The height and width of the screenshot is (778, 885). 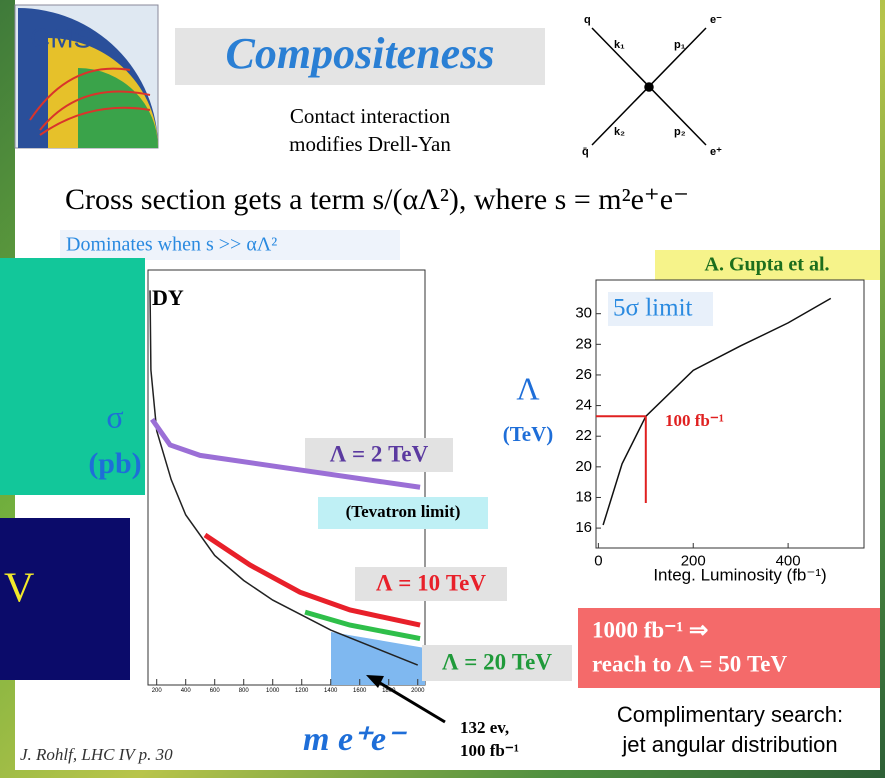 I want to click on reach-box, so click(x=729, y=648).